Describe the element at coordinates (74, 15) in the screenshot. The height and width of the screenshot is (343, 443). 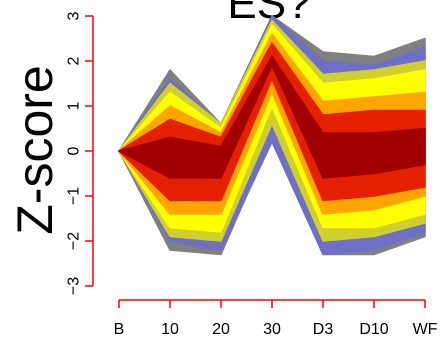
I see `y-tick-label: 3` at that location.